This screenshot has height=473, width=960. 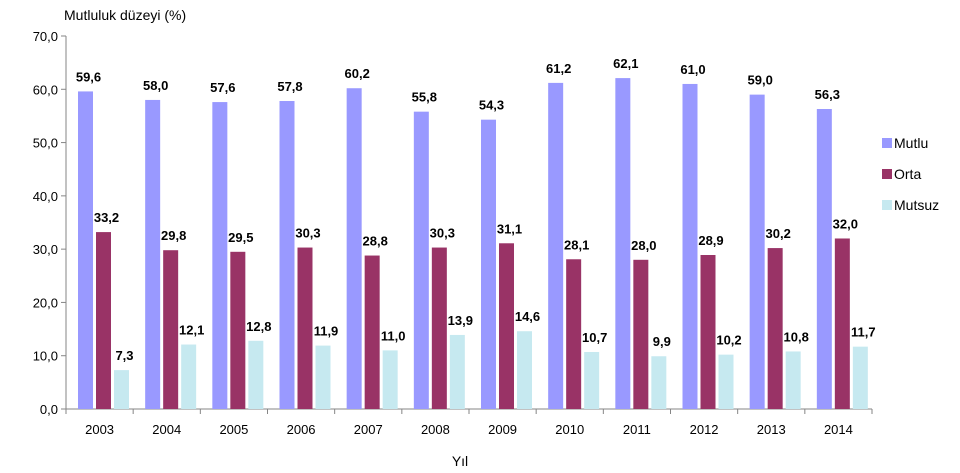 What do you see at coordinates (460, 461) in the screenshot?
I see `x-axis-title: Yıl` at bounding box center [460, 461].